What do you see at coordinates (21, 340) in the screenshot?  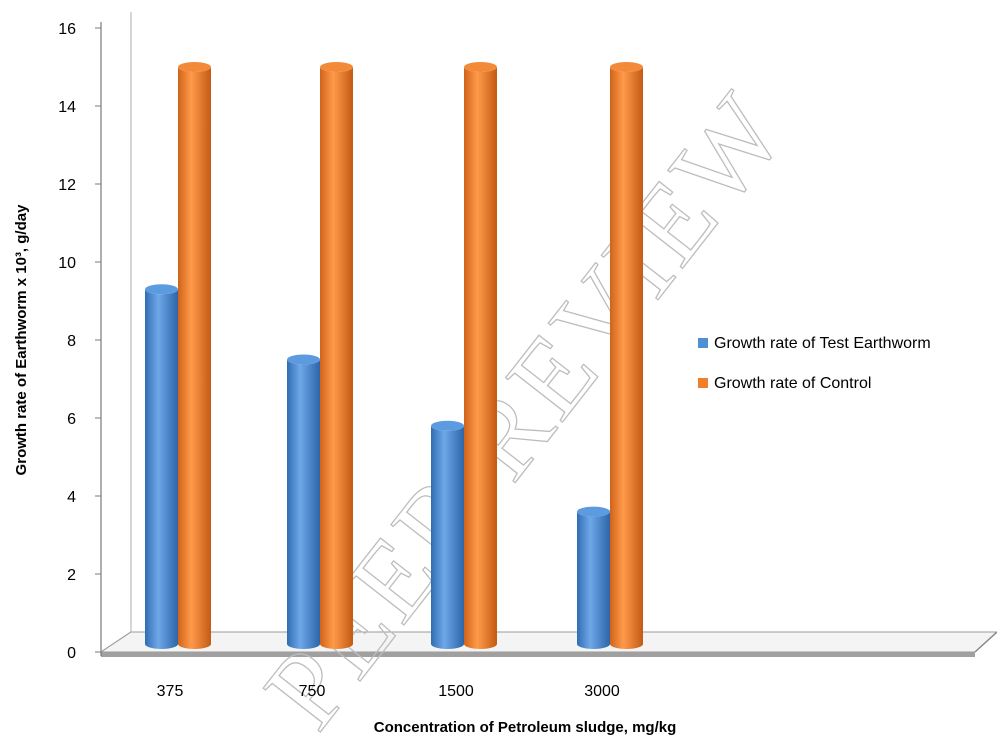 I see `y-axis-title: Growth rate of Earthworm x 10³, g/day` at bounding box center [21, 340].